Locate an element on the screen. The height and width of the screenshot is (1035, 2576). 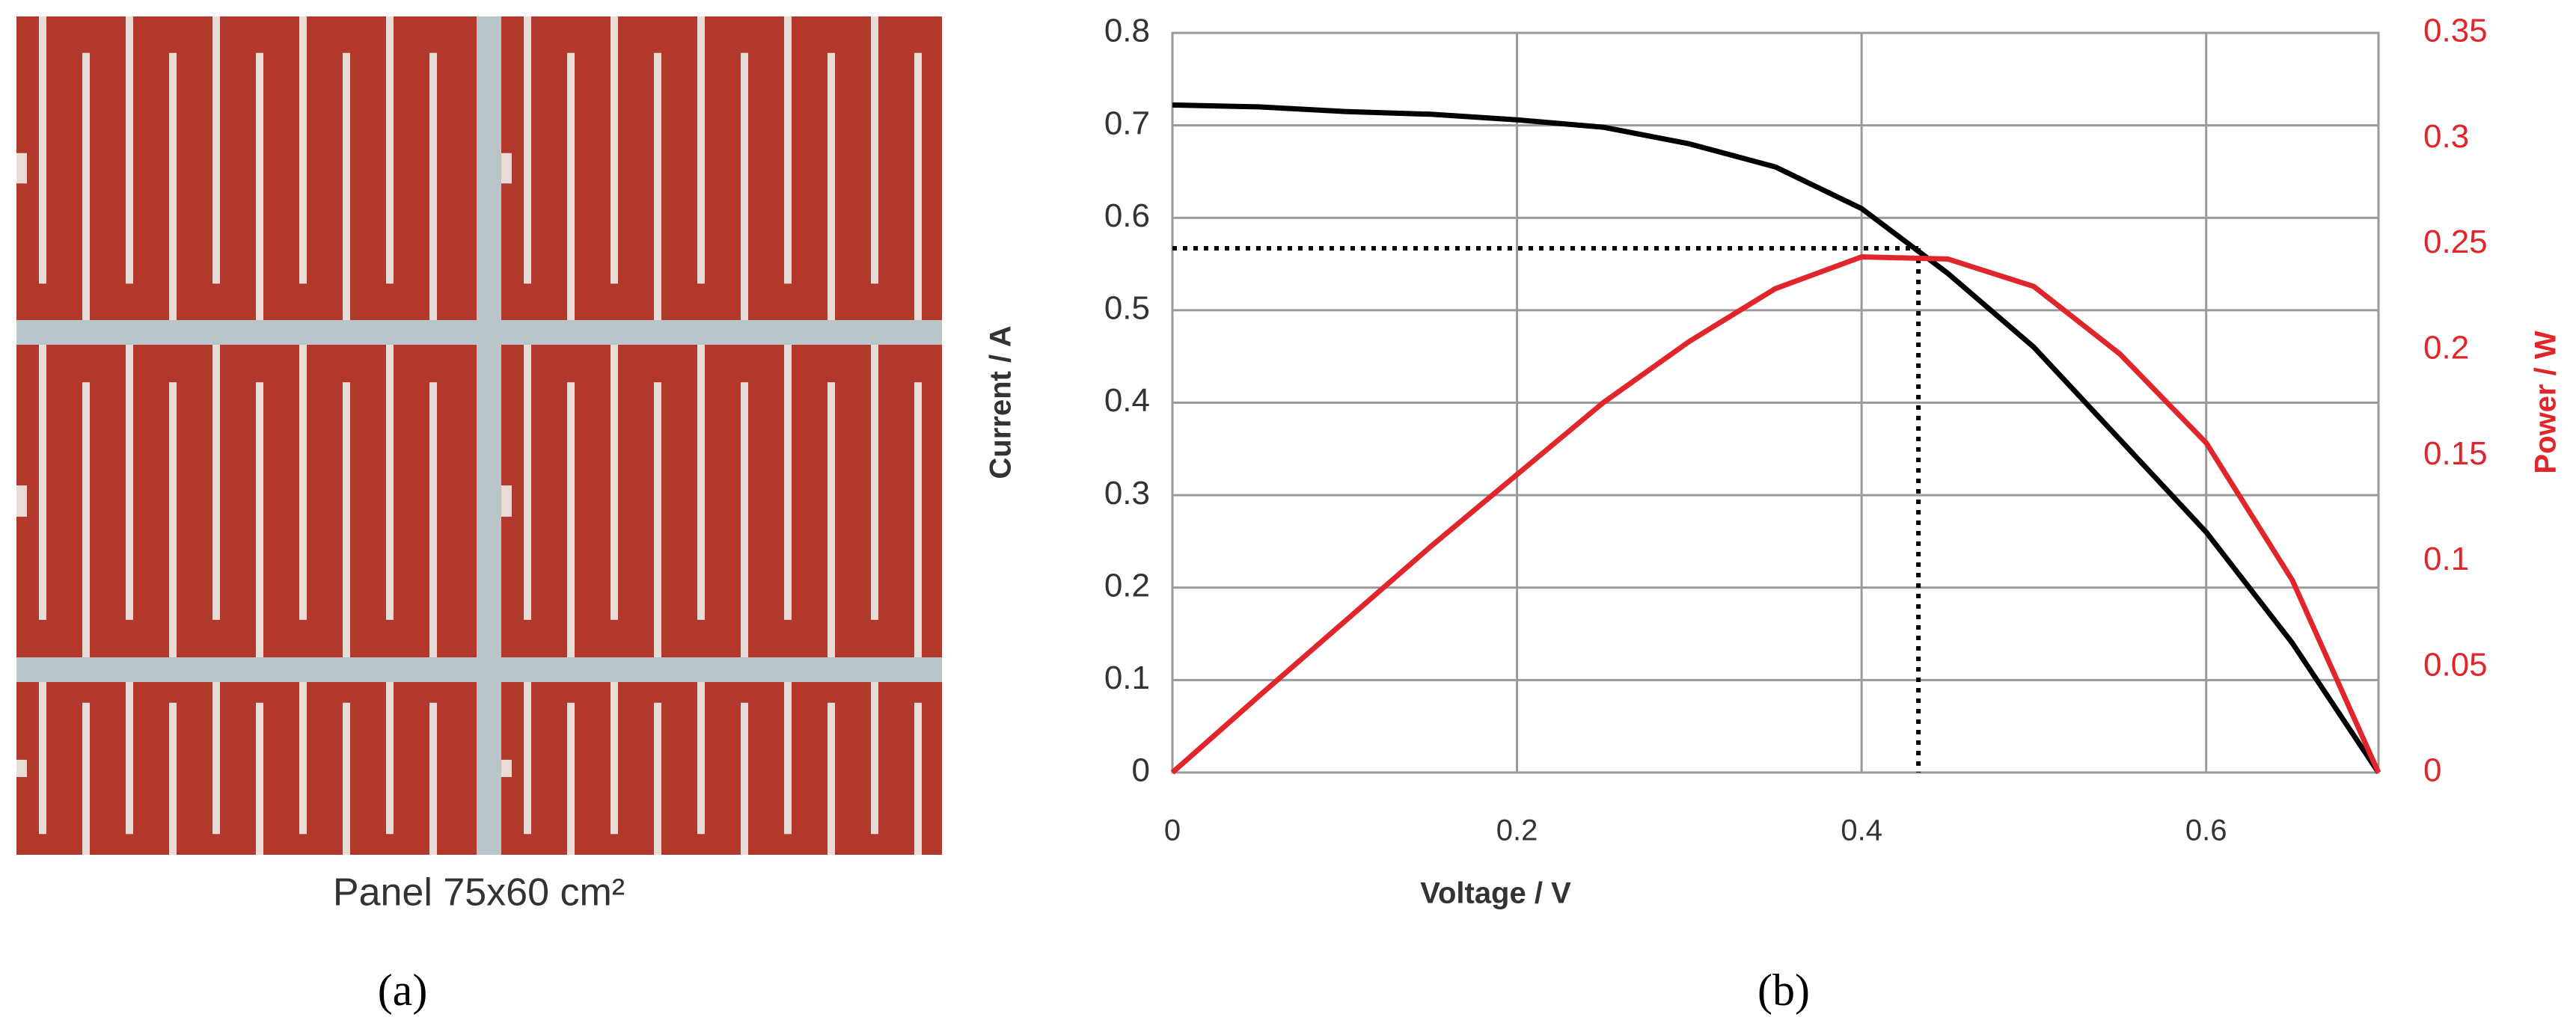
y-tick-label: 0.2 is located at coordinates (1127, 585).